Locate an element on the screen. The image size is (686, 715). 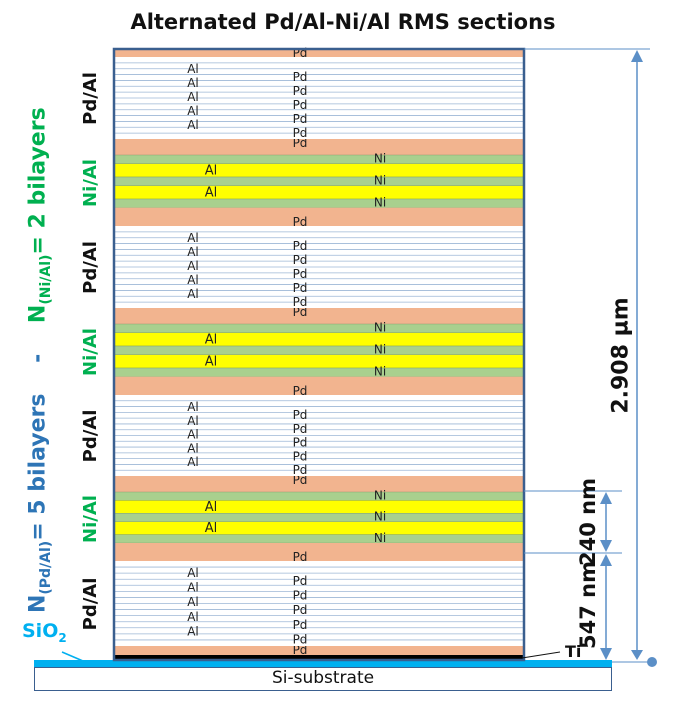
diagram-title: Alternated Pd/Al-Ni/Al RMS sections is located at coordinates (343, 22).